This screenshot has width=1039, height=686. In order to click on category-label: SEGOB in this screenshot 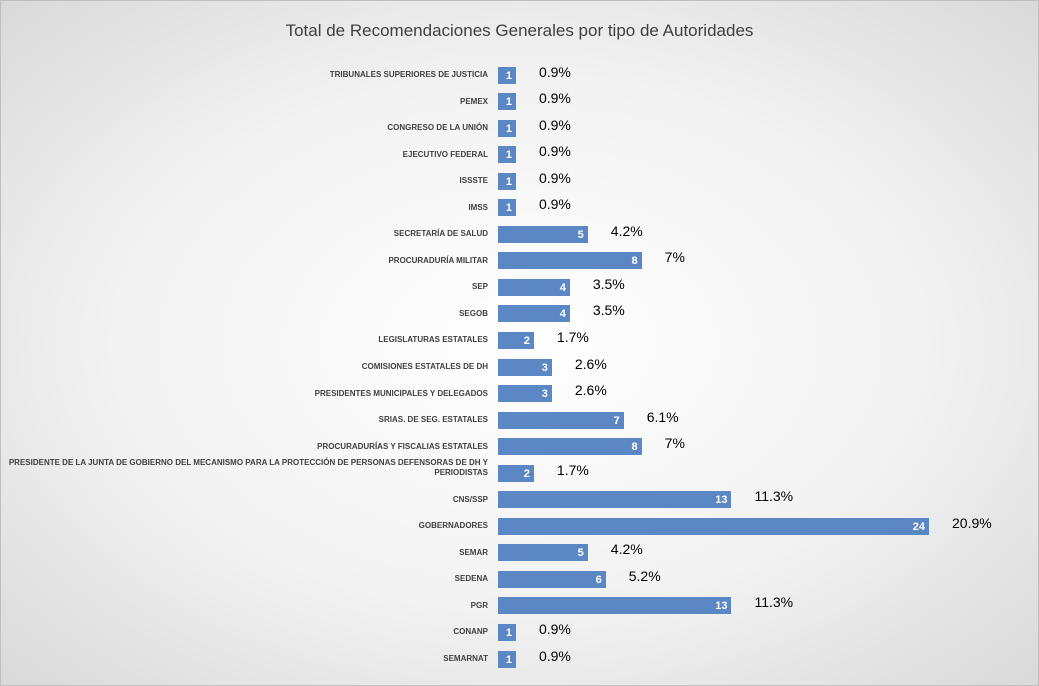, I will do `click(473, 313)`.